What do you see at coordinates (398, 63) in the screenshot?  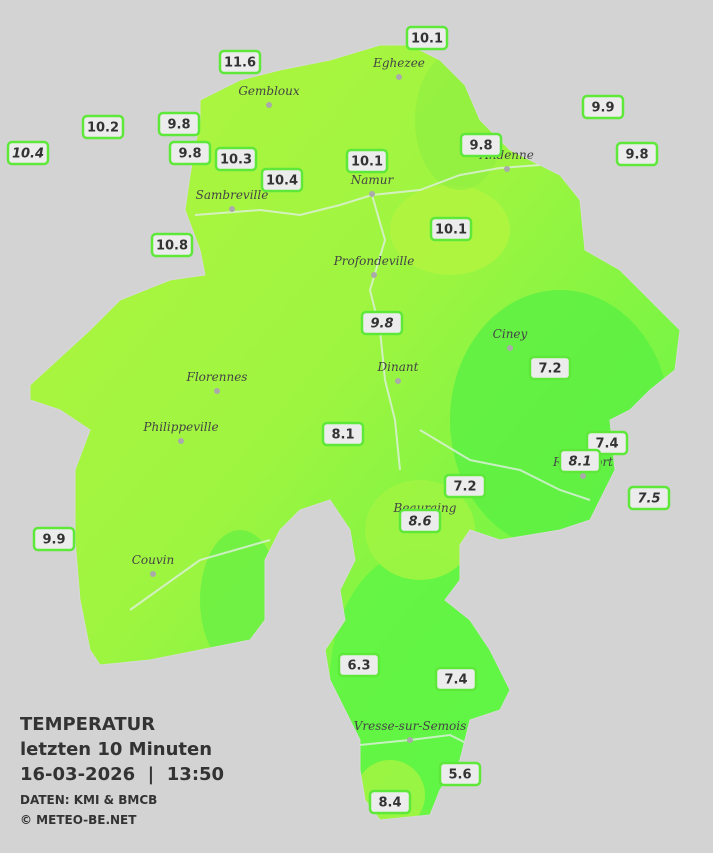 I see `city-label: Eghezee` at bounding box center [398, 63].